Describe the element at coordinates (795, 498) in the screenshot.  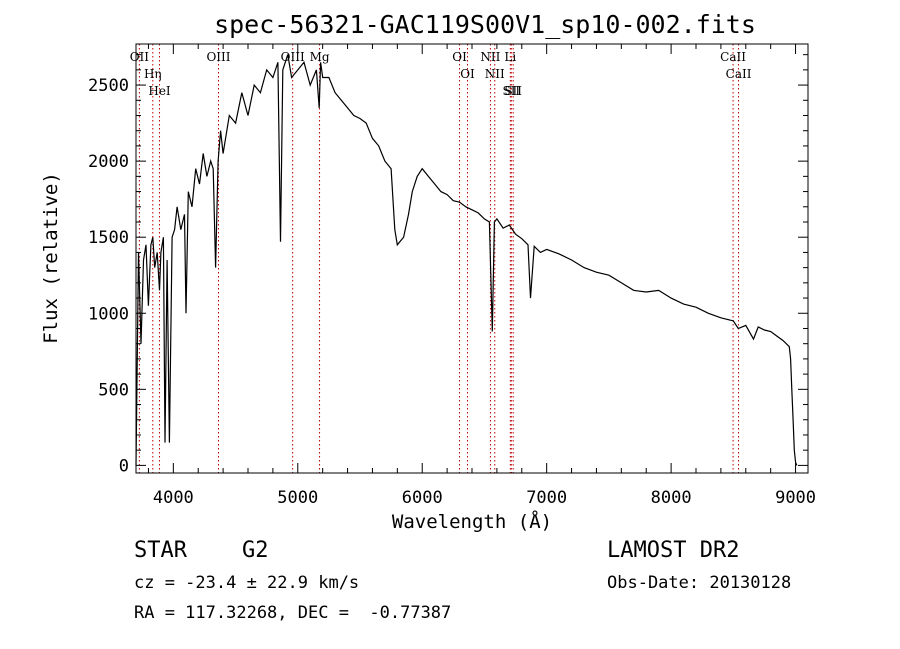
I see `x-tick-label: 9000` at that location.